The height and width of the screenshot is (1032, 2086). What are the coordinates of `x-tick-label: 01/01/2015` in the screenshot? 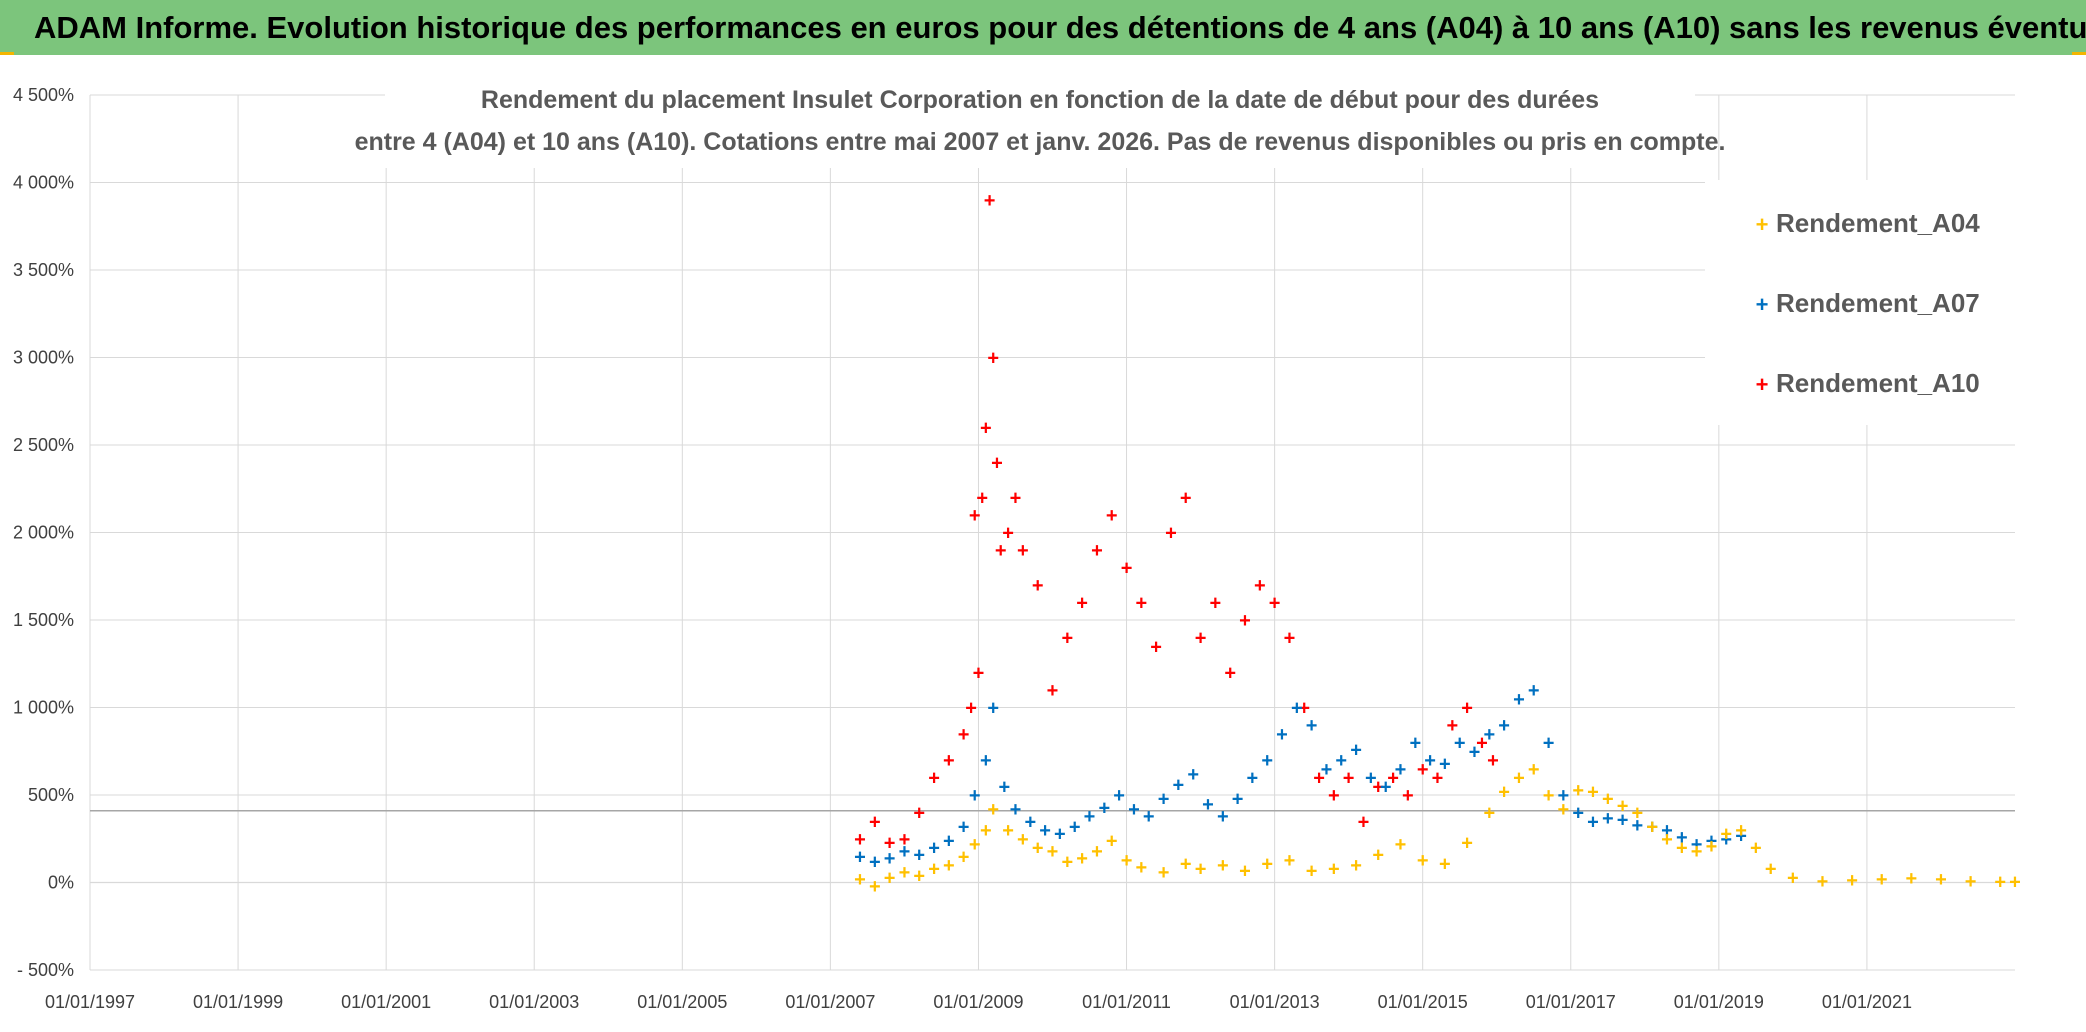 It's located at (1423, 1002).